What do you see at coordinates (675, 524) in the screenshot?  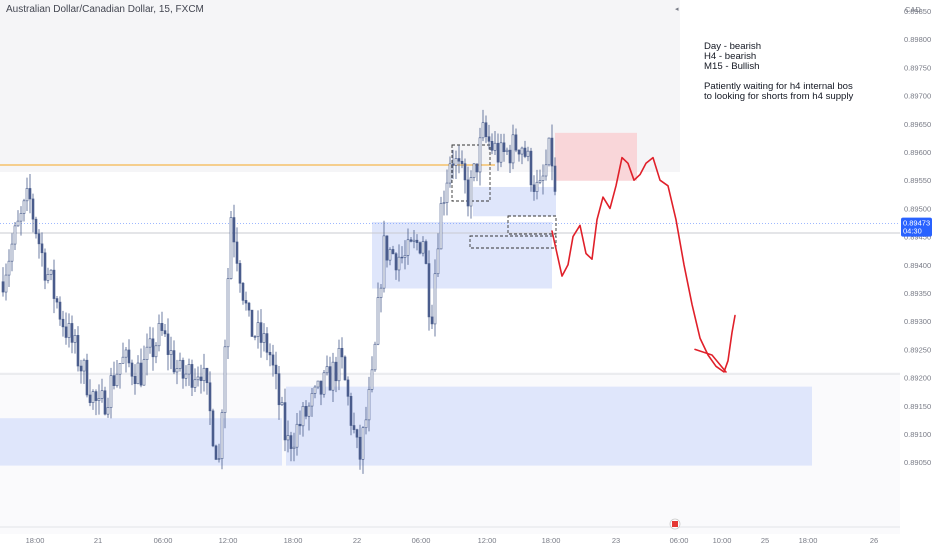 I see `calendar-event-icon` at bounding box center [675, 524].